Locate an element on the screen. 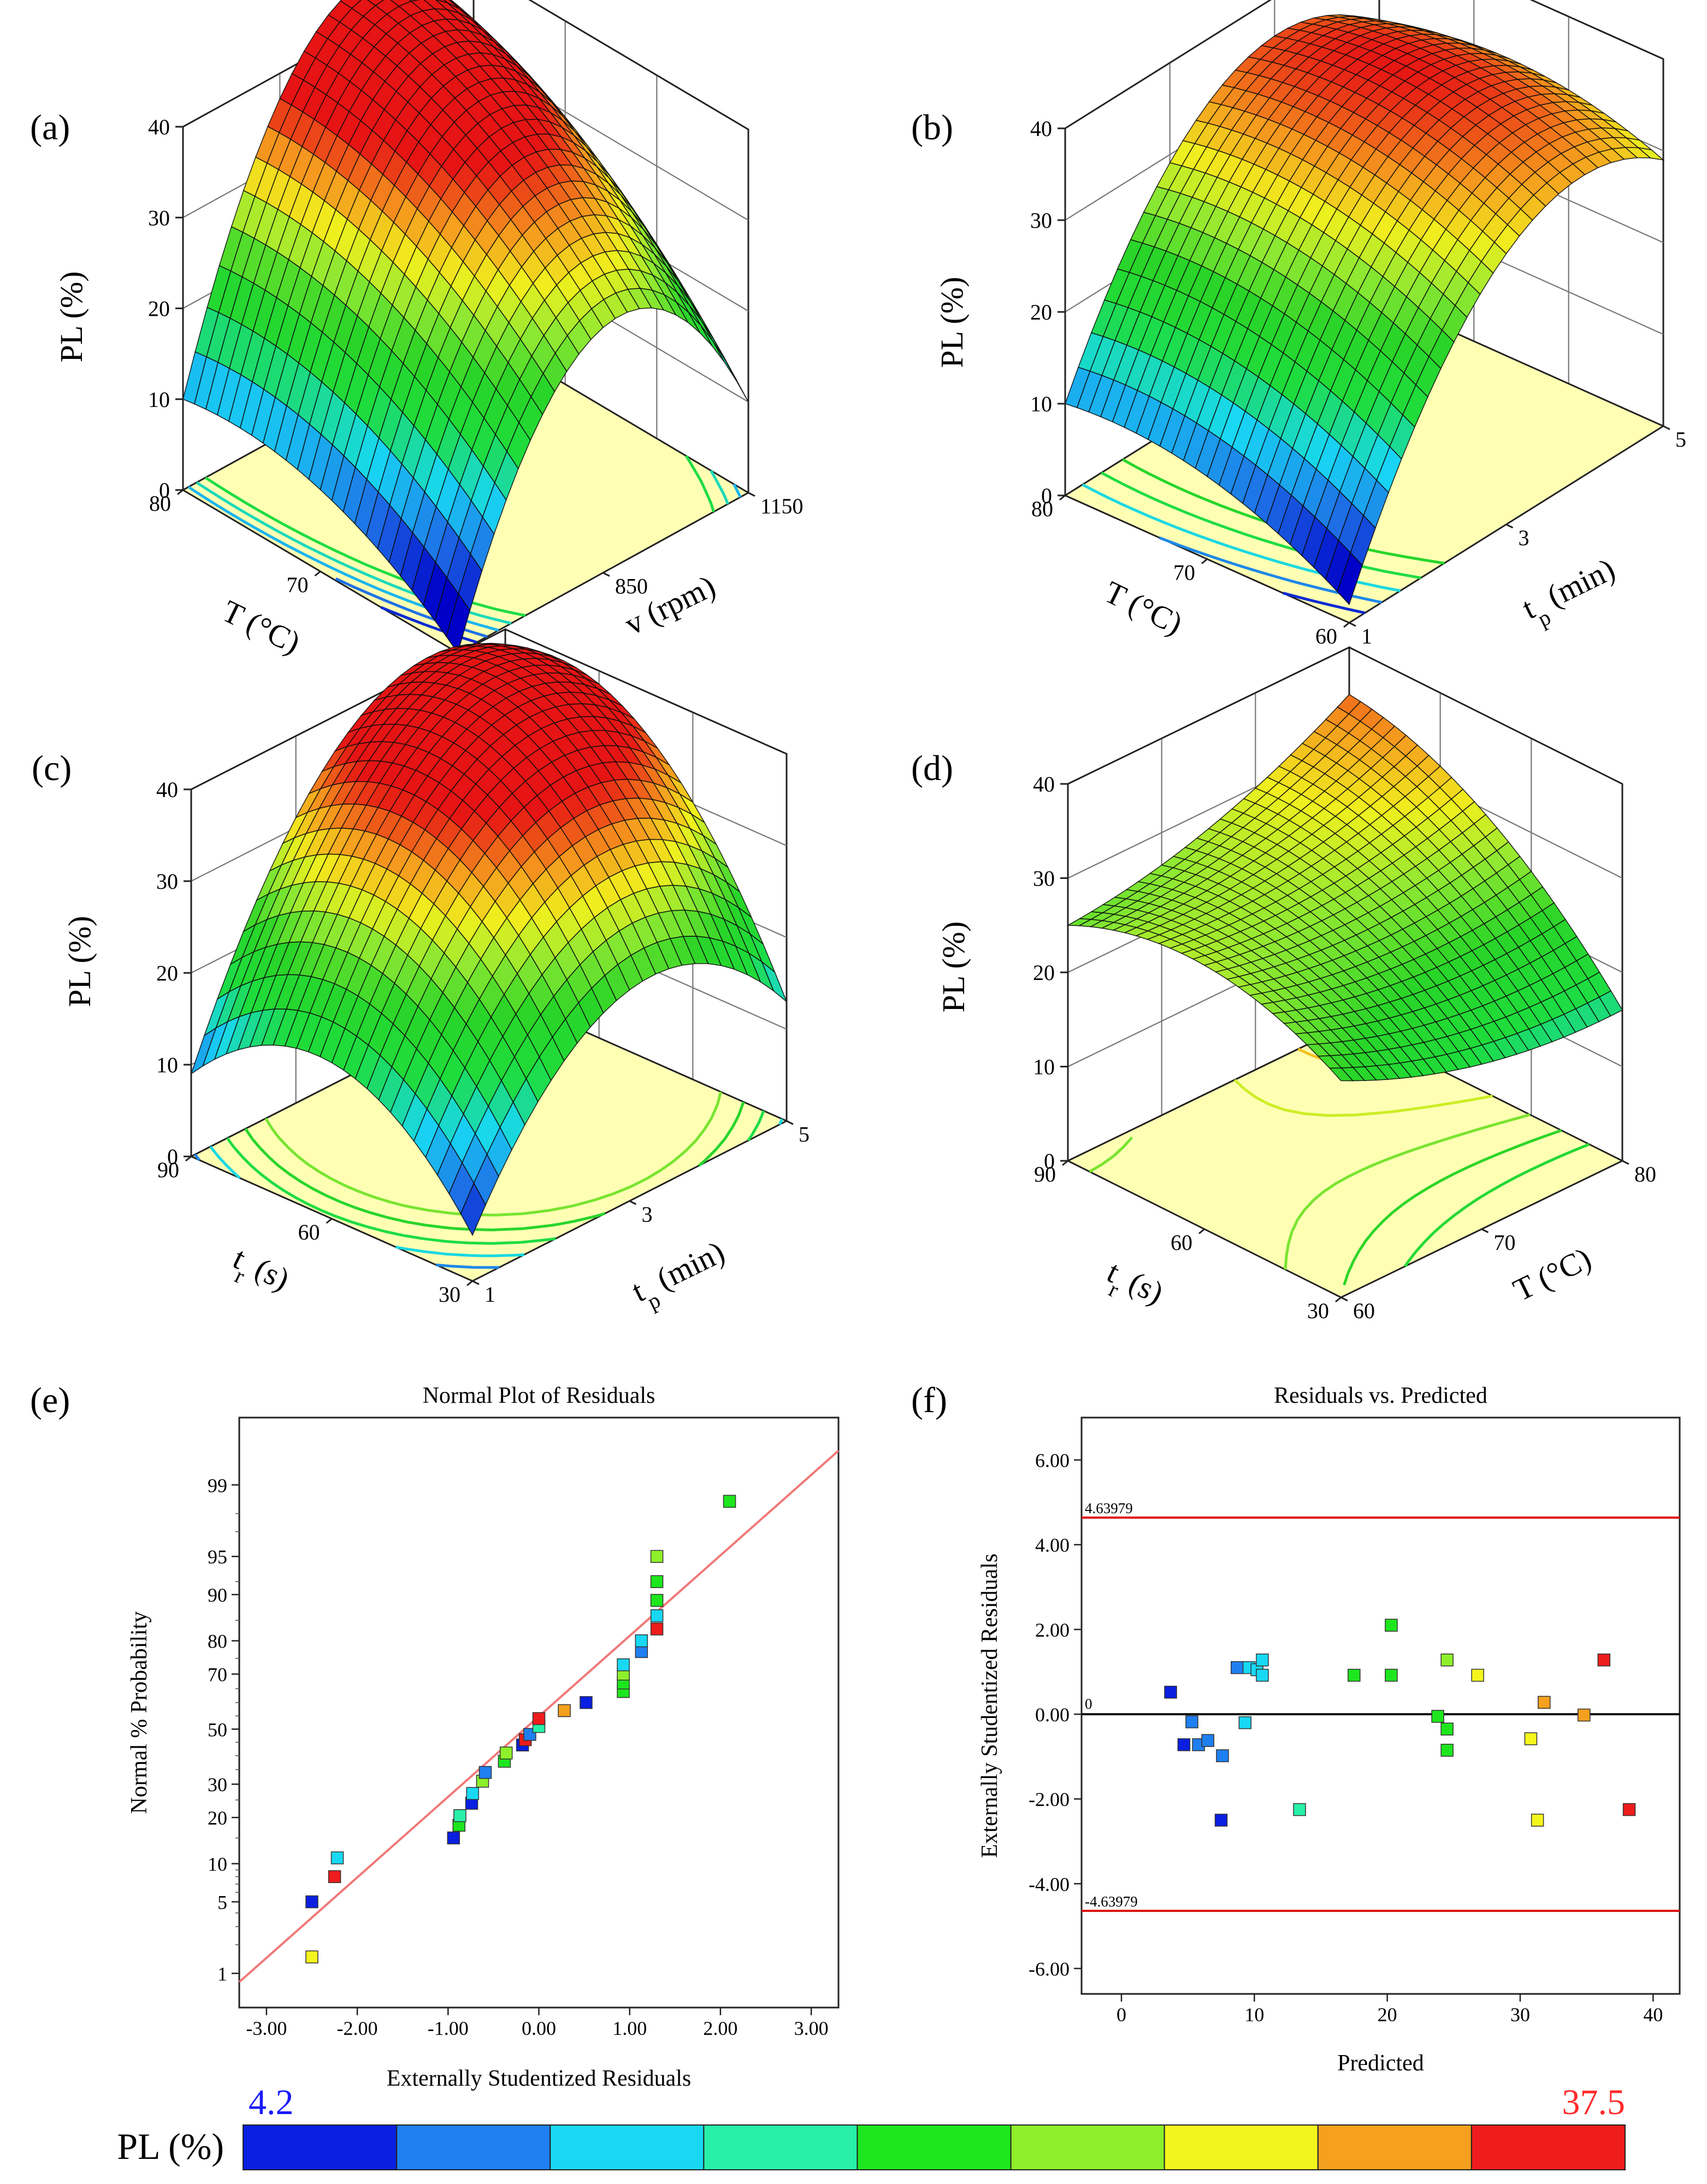 This screenshot has height=2184, width=1707. right-tick-label: 5 is located at coordinates (1680, 439).